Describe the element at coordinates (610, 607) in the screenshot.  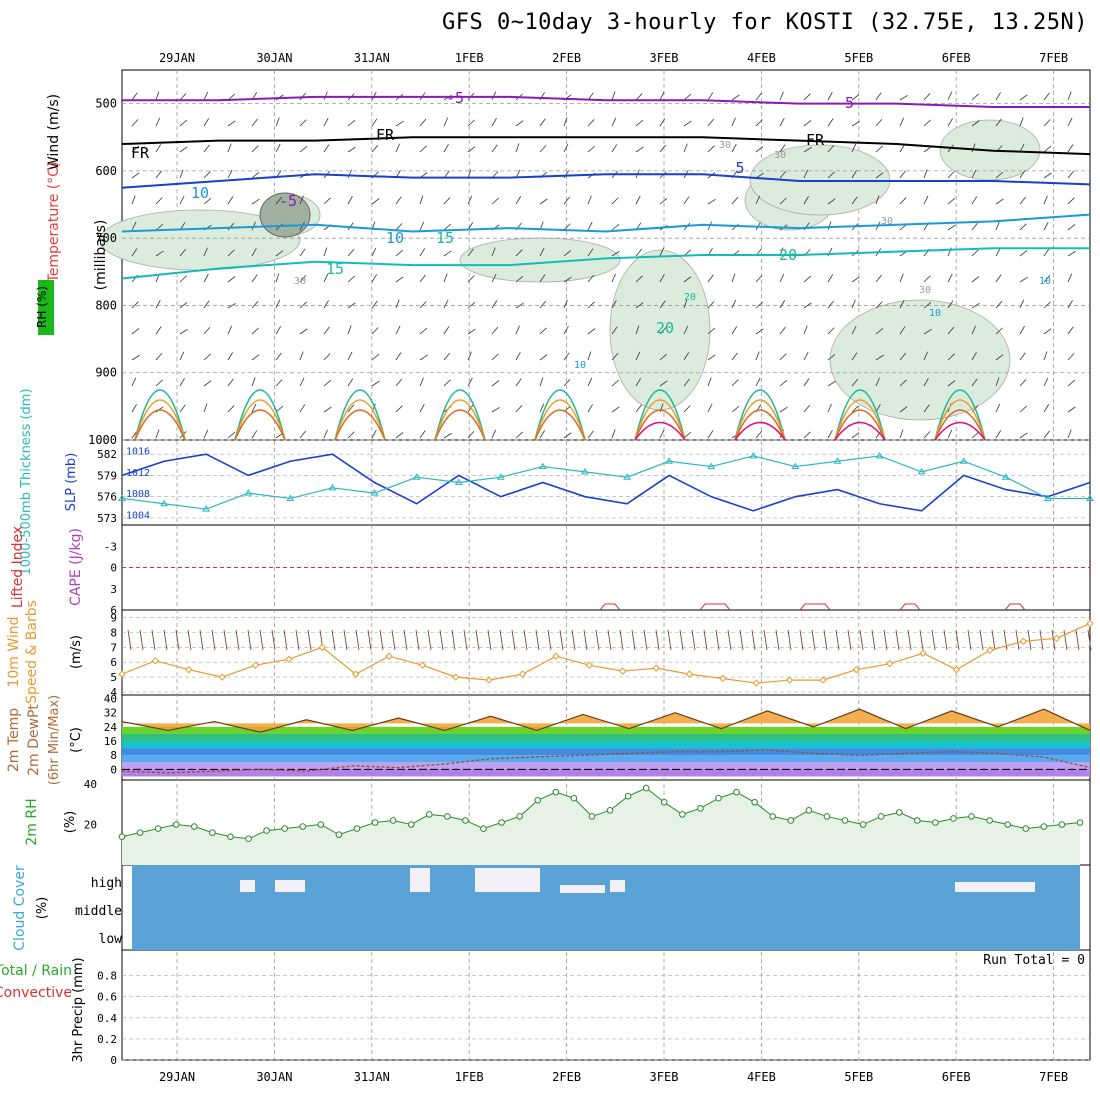
I see `cape-li-line` at that location.